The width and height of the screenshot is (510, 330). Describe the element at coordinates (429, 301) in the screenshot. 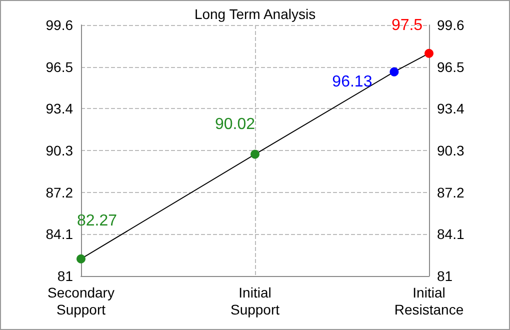

I see `x-tick-label: Initial Resistance` at that location.